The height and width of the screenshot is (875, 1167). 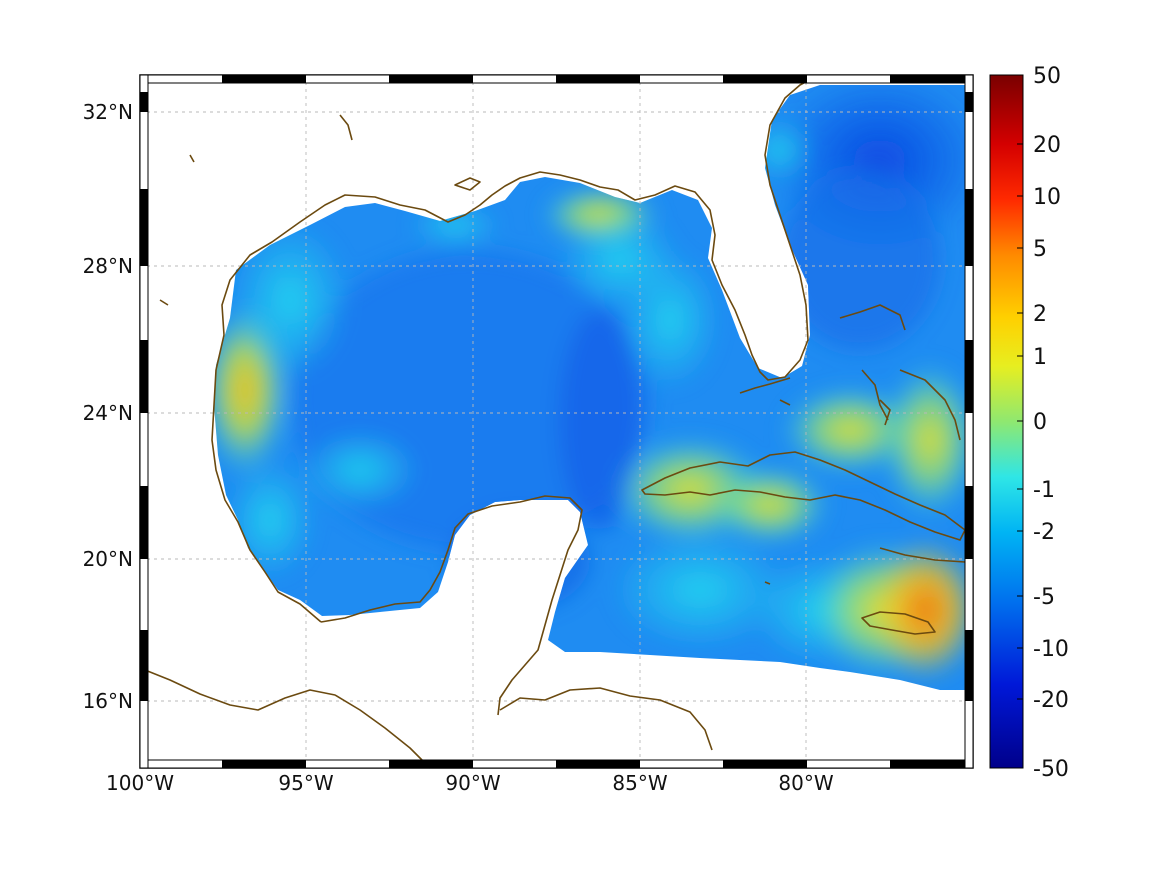 I want to click on hispaniola-coast, so click(x=922, y=555).